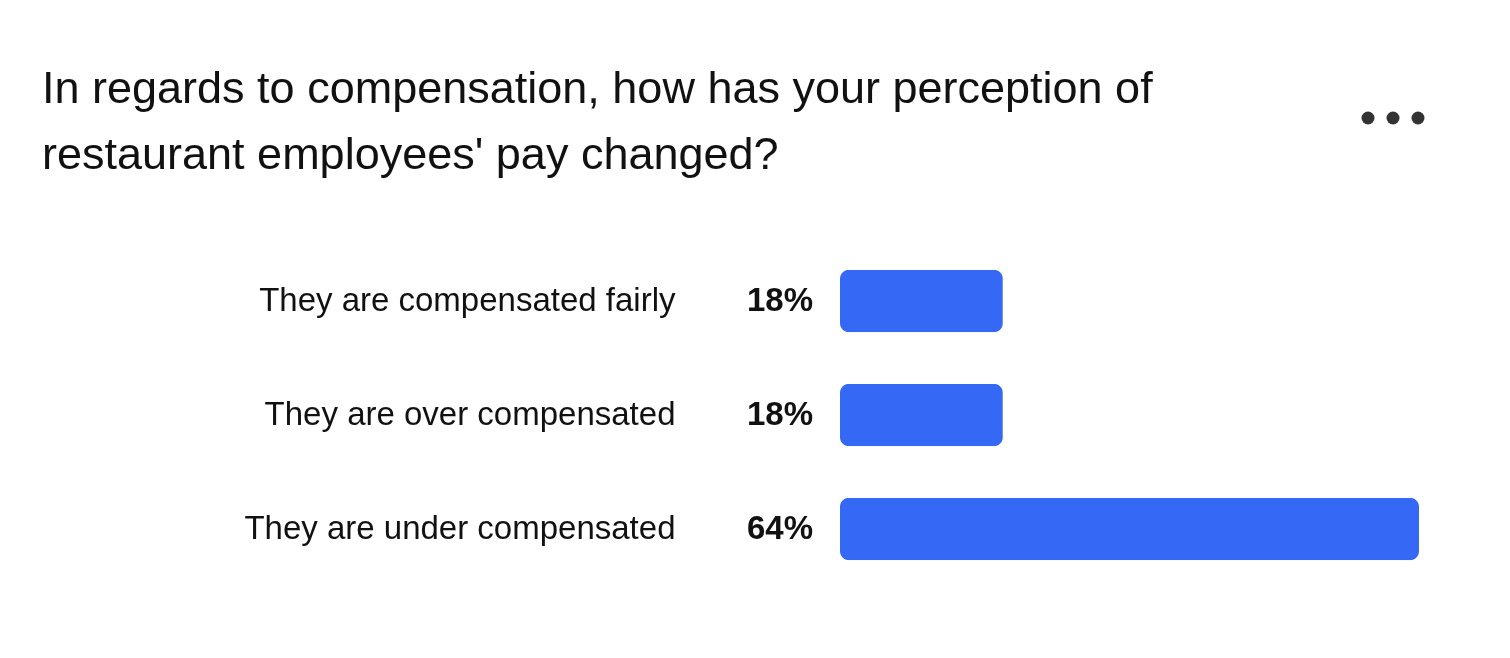 This screenshot has width=1510, height=658. What do you see at coordinates (779, 527) in the screenshot?
I see `data-label: 64%` at bounding box center [779, 527].